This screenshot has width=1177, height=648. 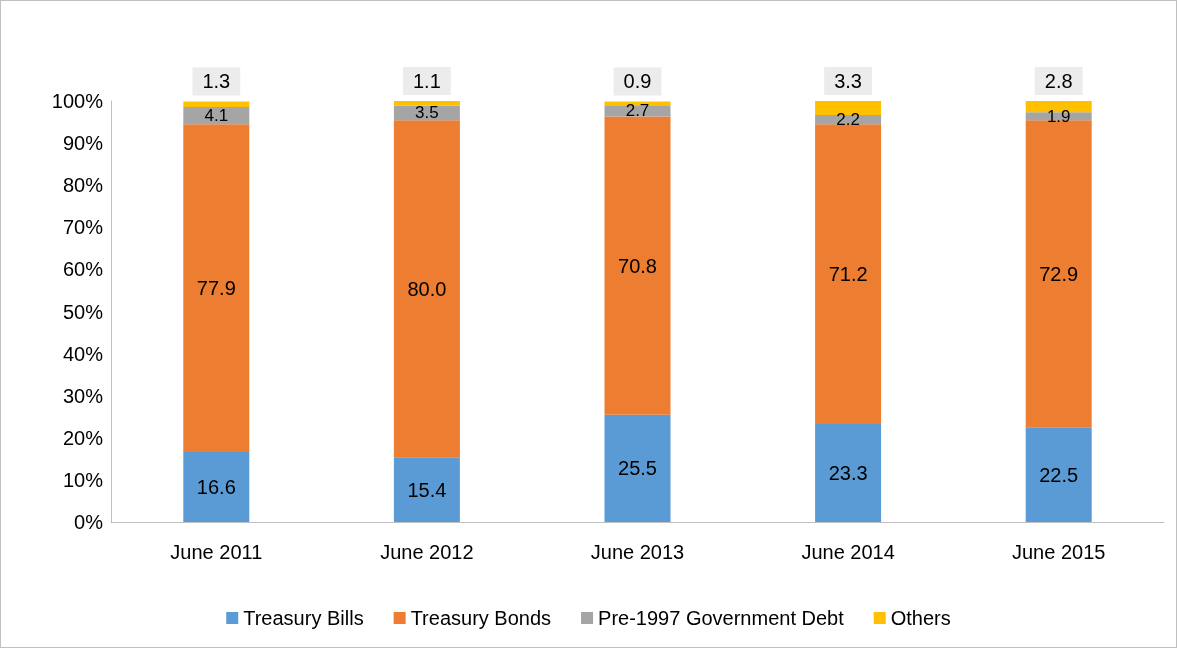 What do you see at coordinates (426, 81) in the screenshot?
I see `data-label: 1.1` at bounding box center [426, 81].